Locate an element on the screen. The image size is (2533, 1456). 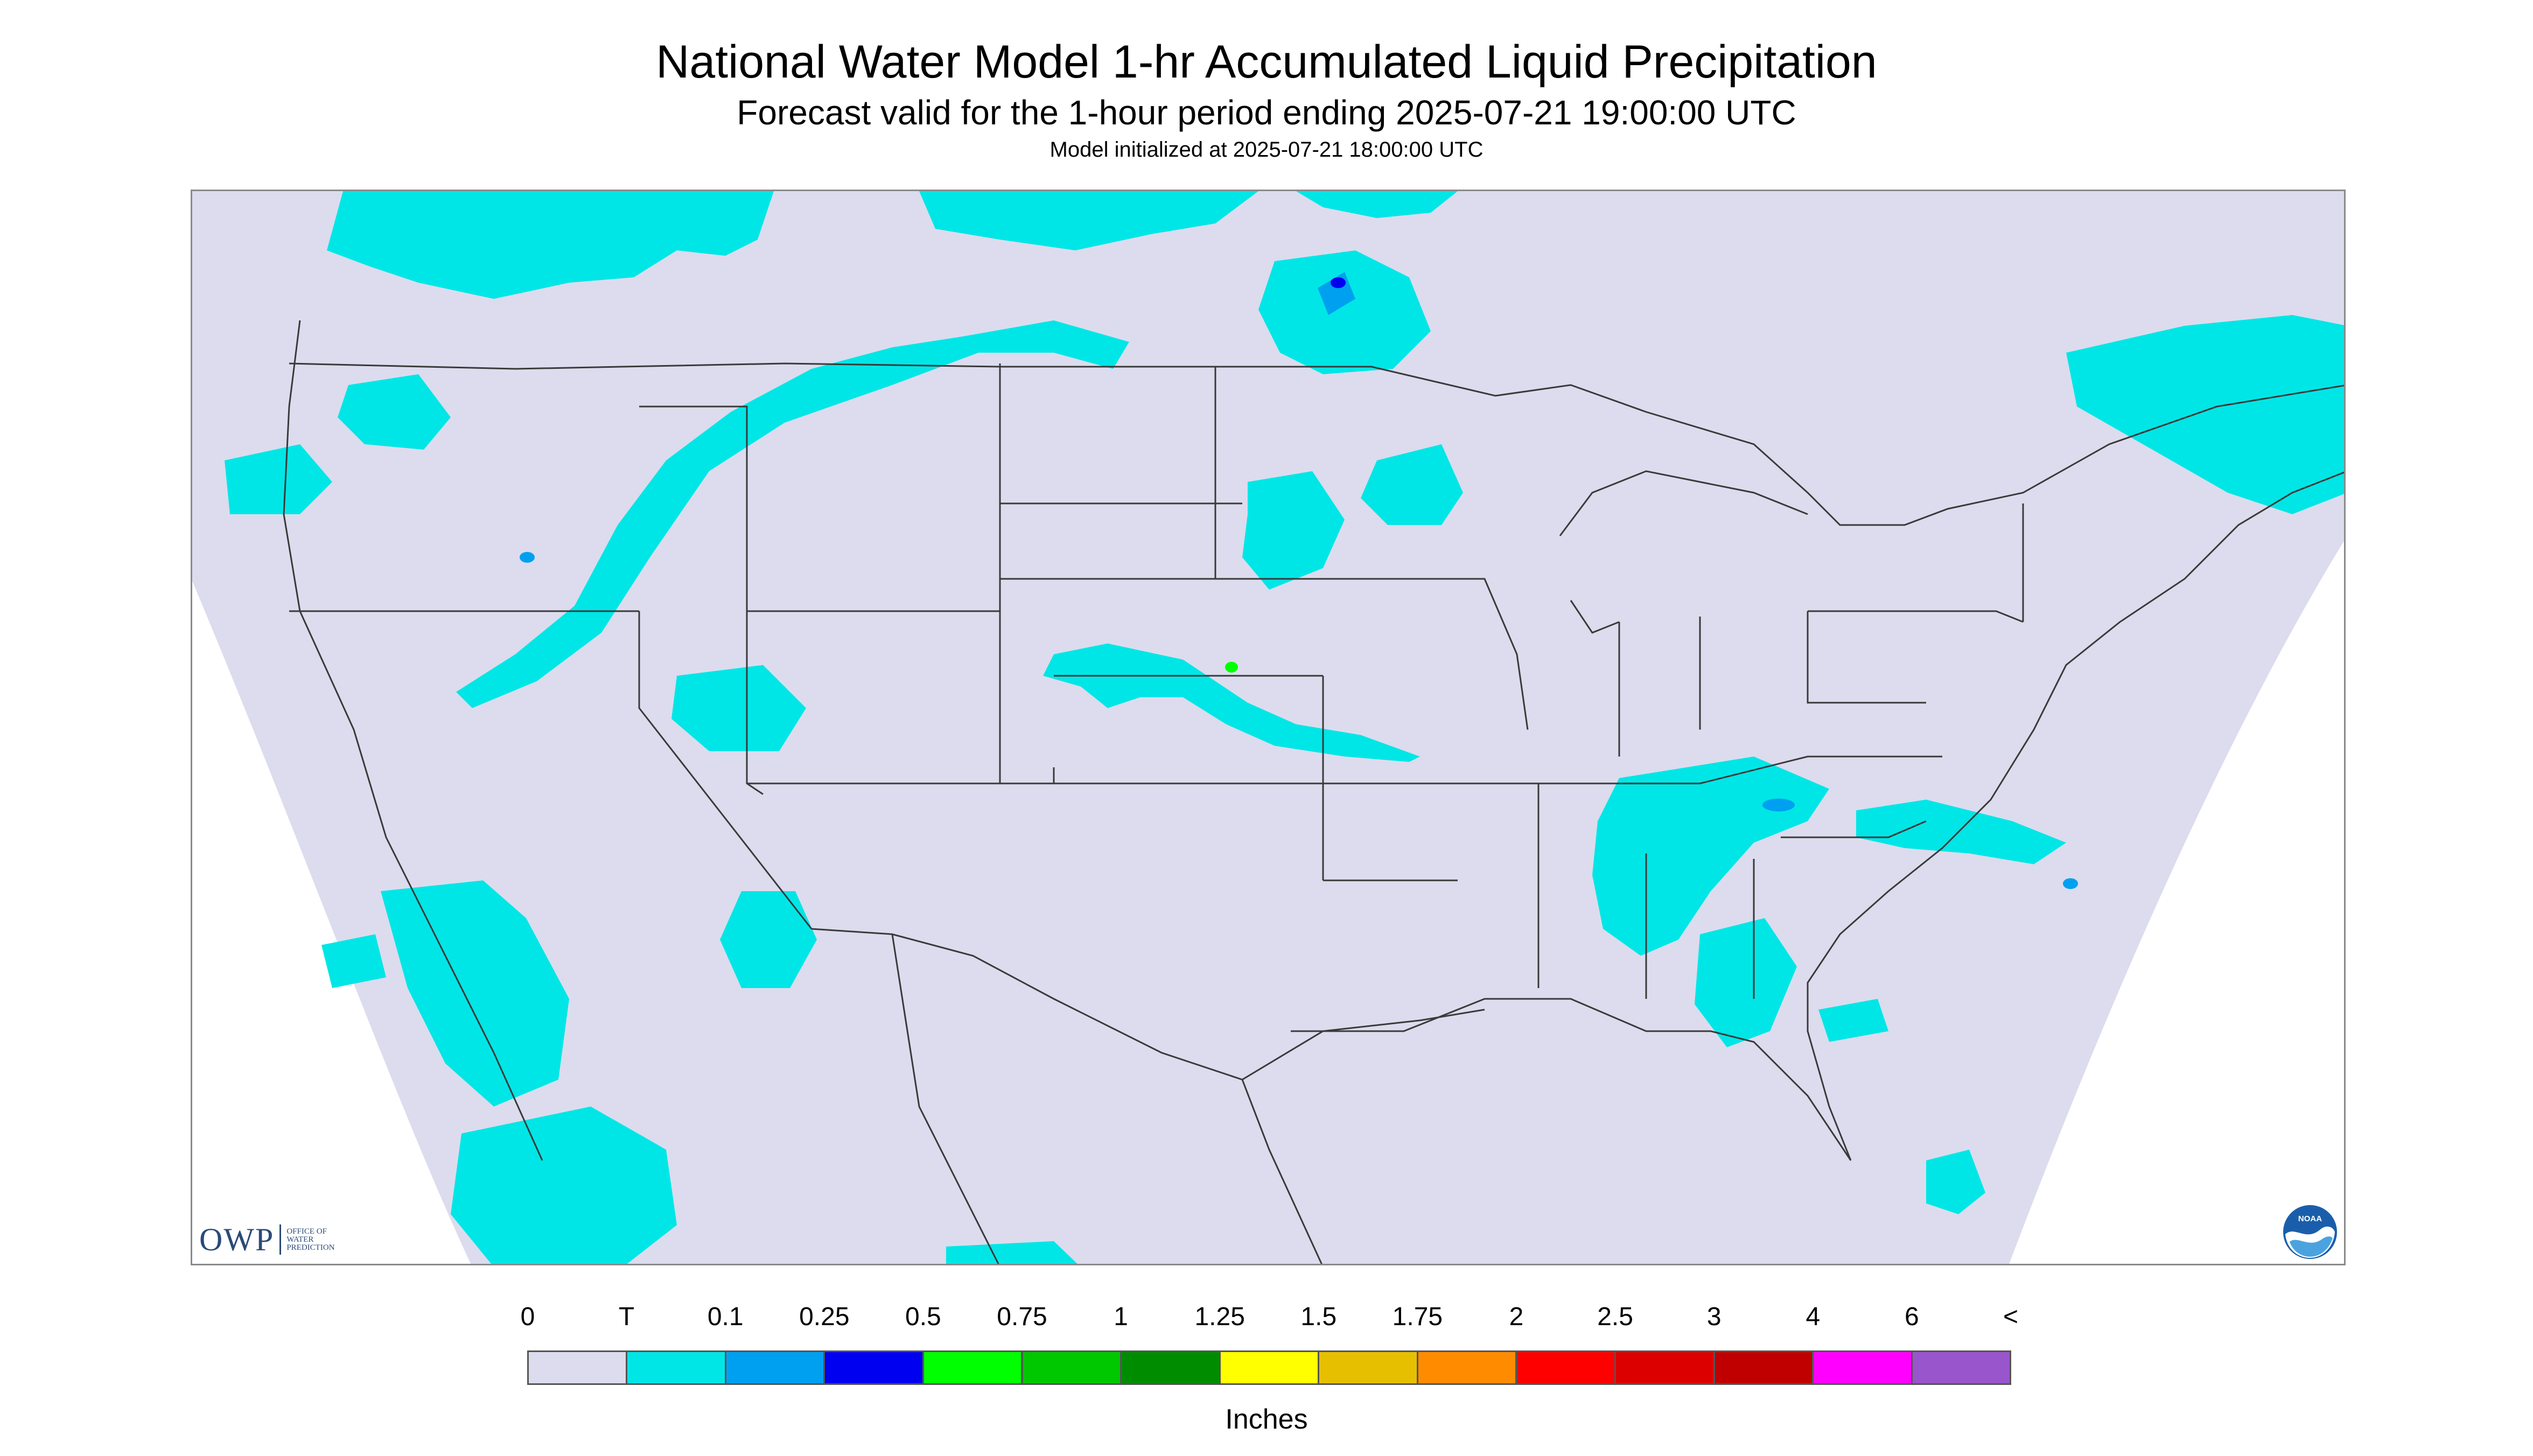
legend-tick-label: 1.5 is located at coordinates (1318, 1317).